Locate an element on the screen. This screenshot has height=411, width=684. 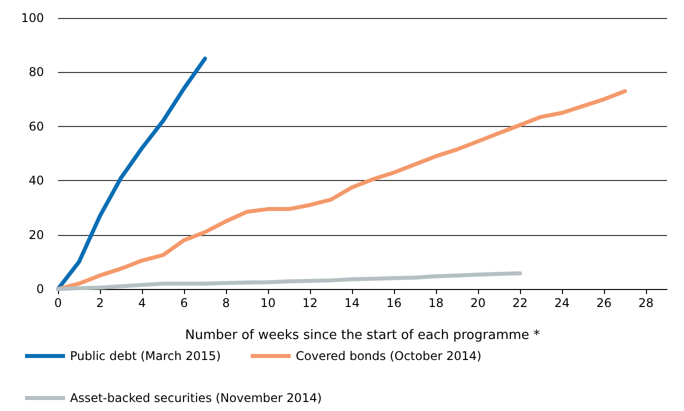
x-tick-label: 20 is located at coordinates (478, 303).